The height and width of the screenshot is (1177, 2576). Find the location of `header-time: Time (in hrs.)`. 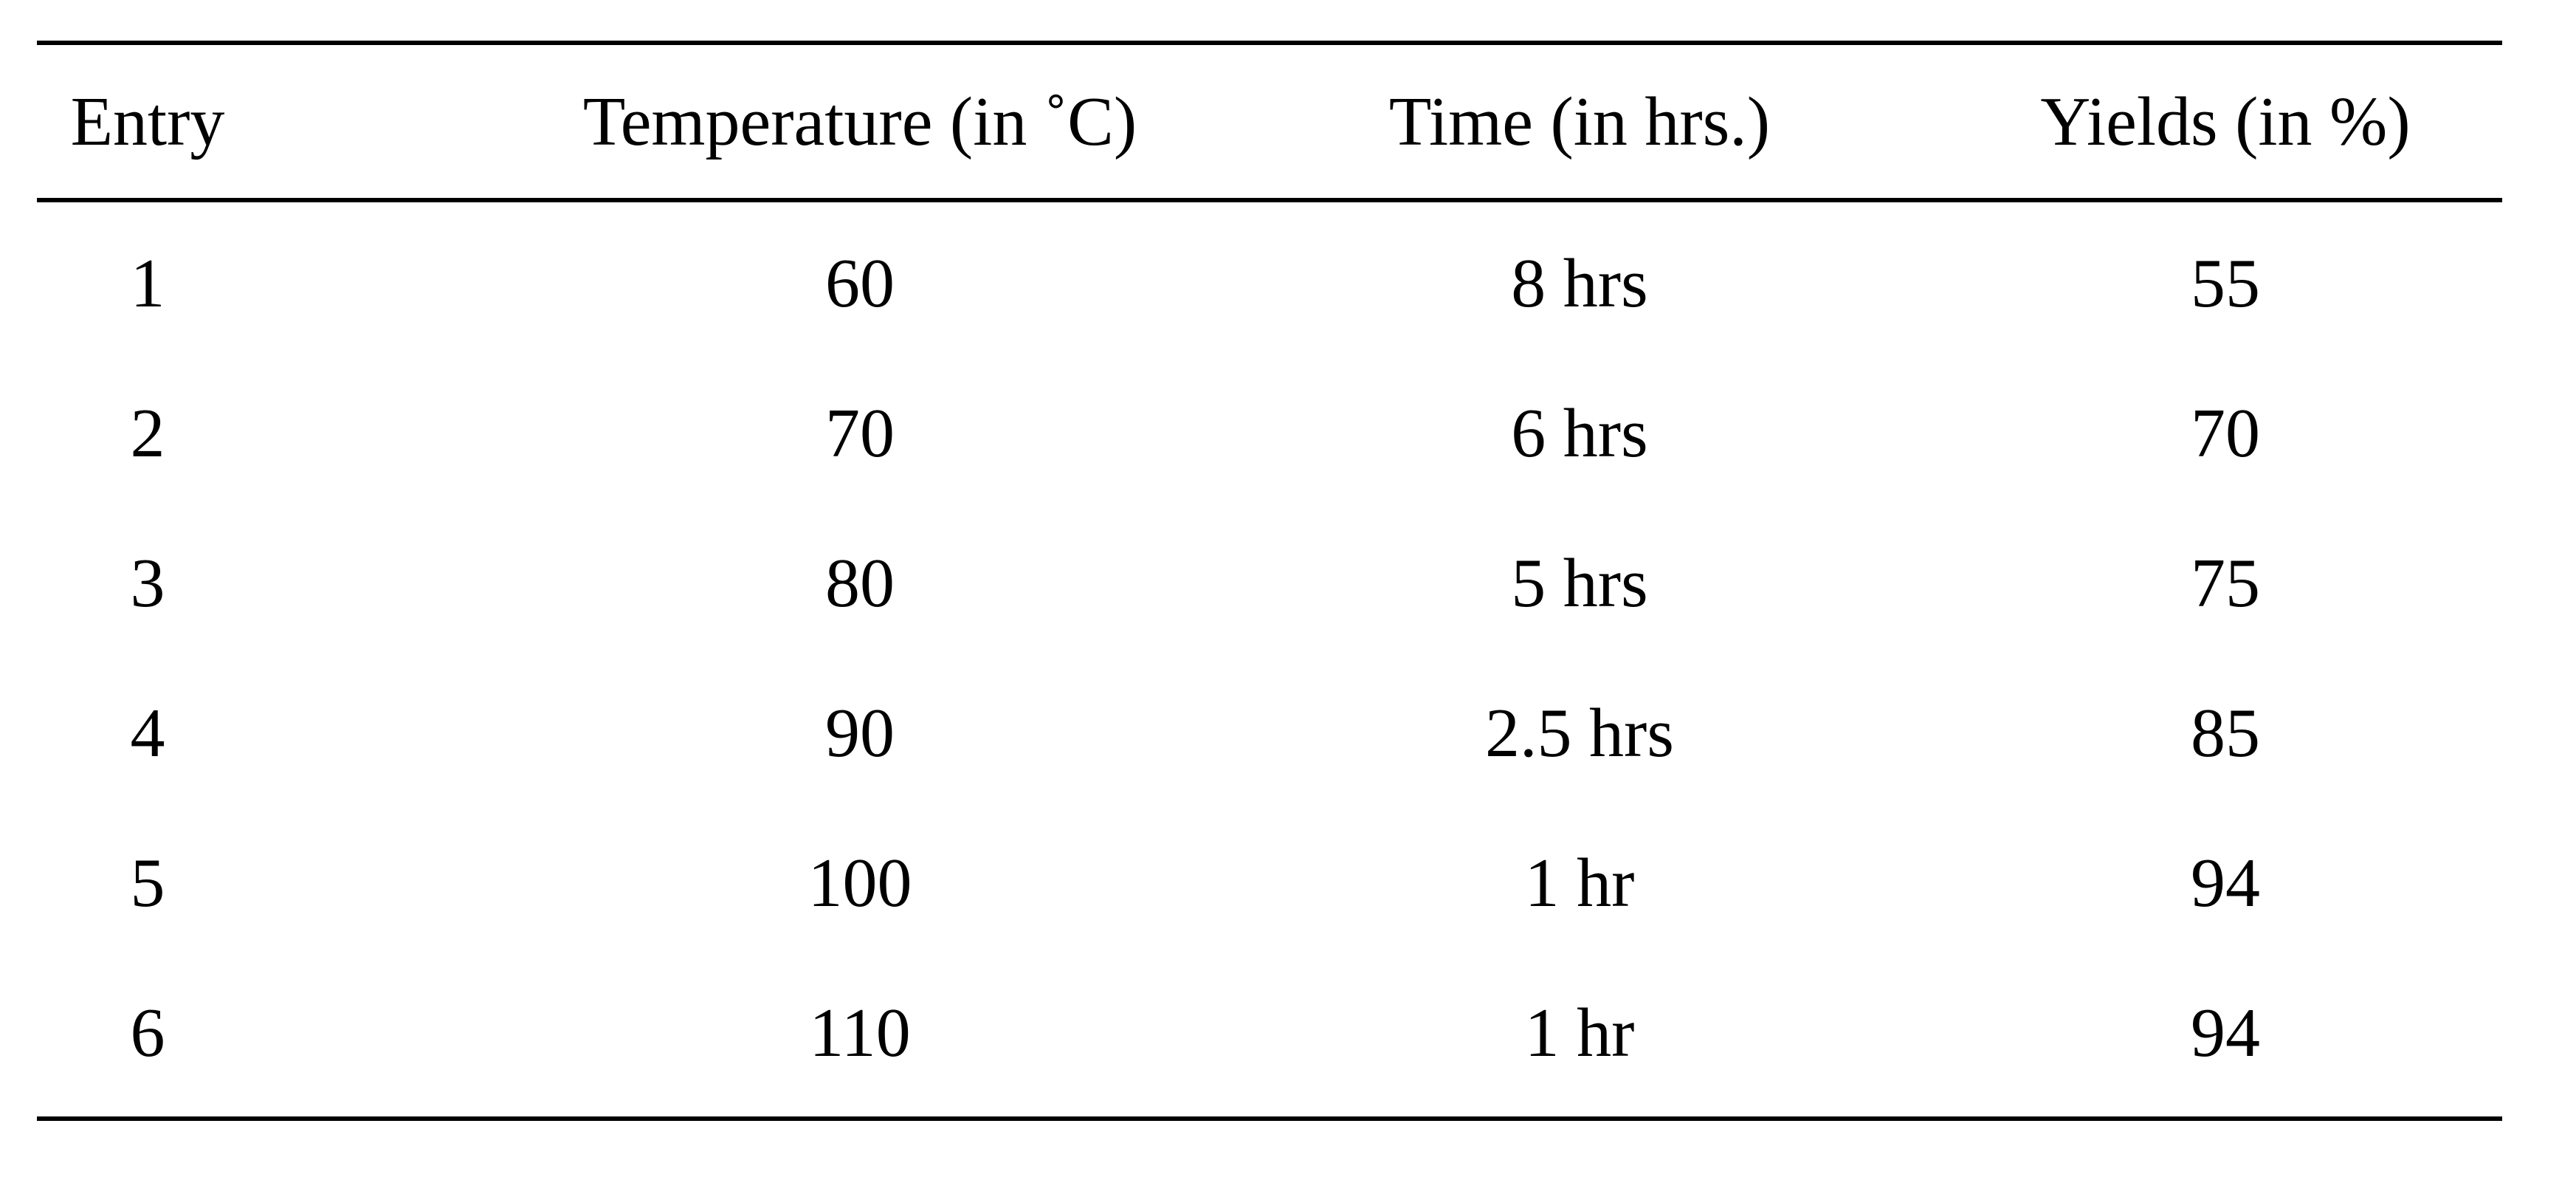

header-time: Time (in hrs.) is located at coordinates (1580, 121).